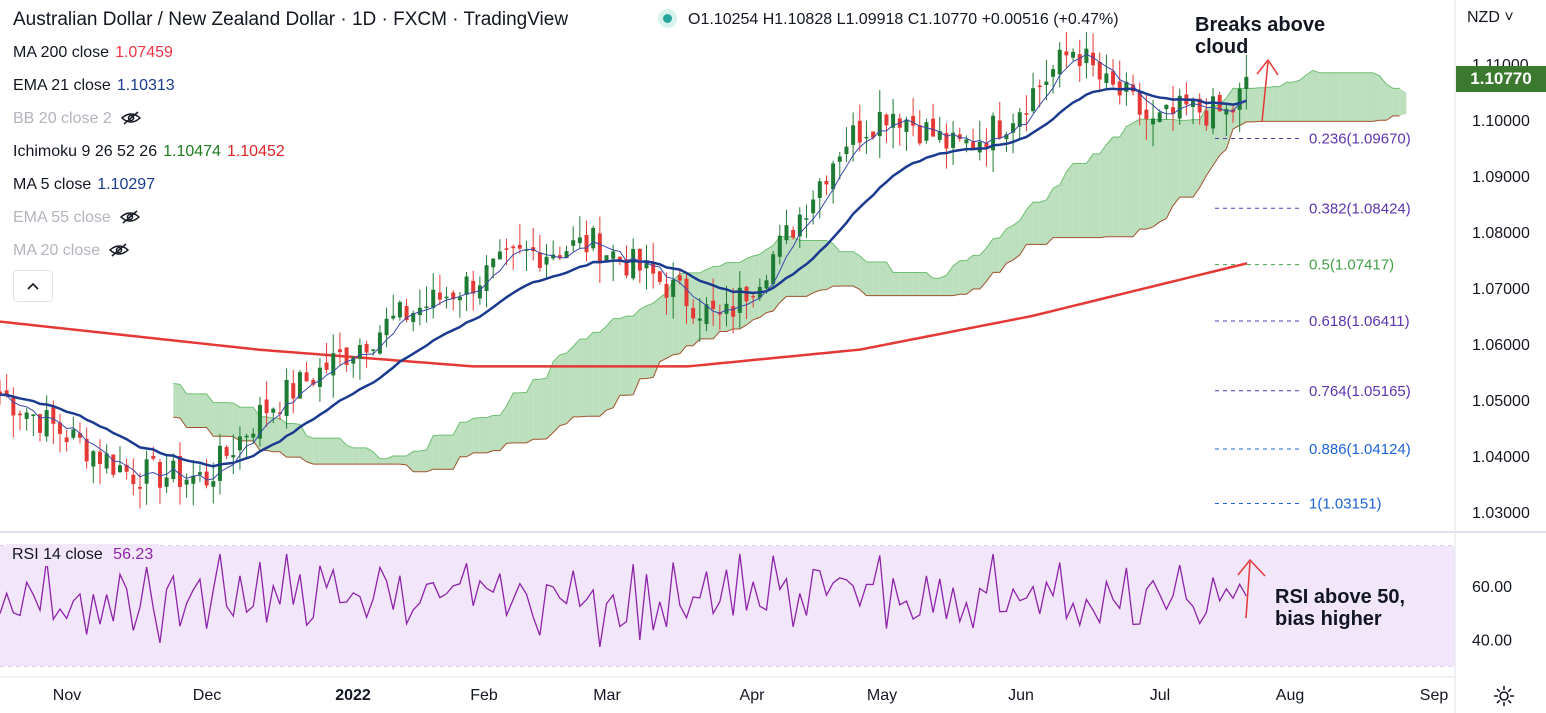  I want to click on collapse-legend-button, so click(33, 286).